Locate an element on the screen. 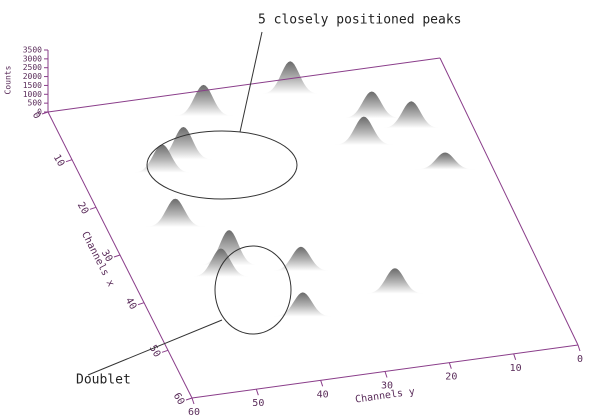 Image resolution: width=602 pixels, height=418 pixels. y-tick-label: 20 is located at coordinates (451, 377).